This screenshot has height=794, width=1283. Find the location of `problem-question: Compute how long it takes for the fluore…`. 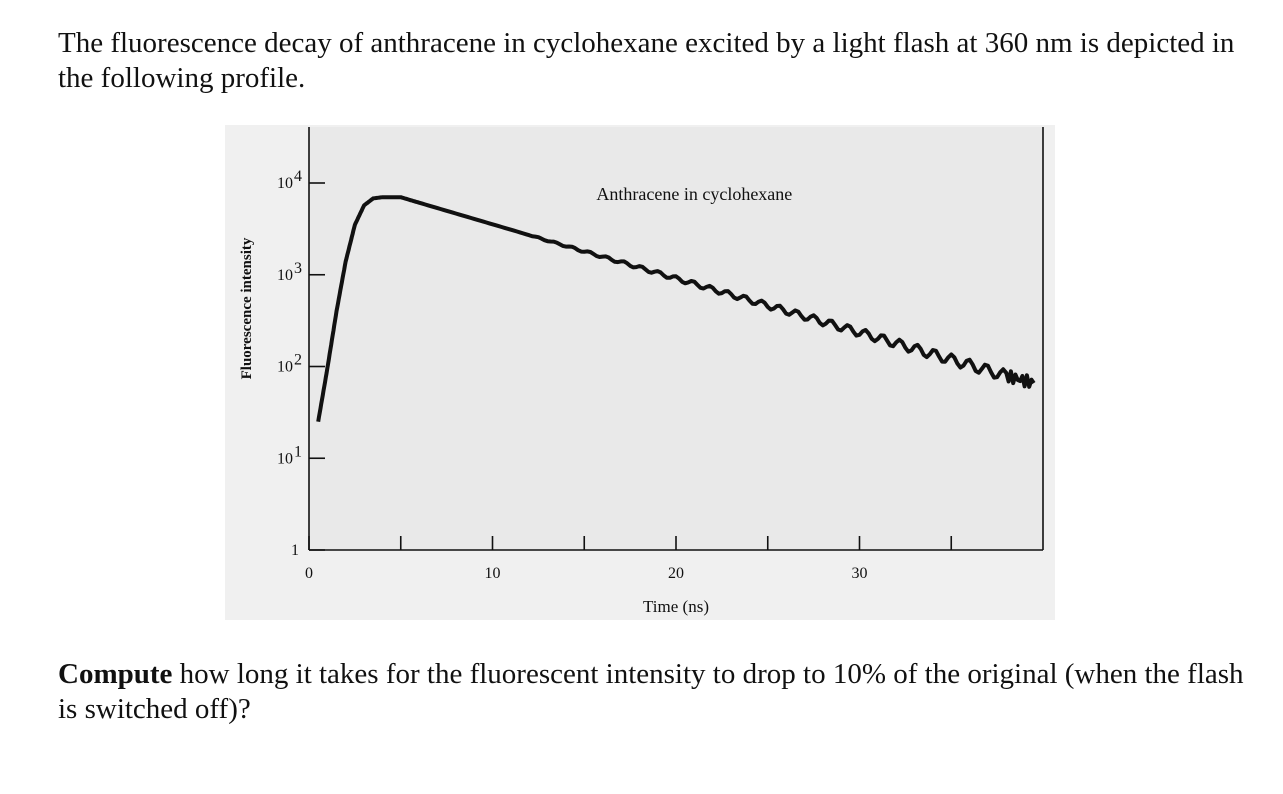

problem-question: Compute how long it takes for the fluore… is located at coordinates (658, 692).